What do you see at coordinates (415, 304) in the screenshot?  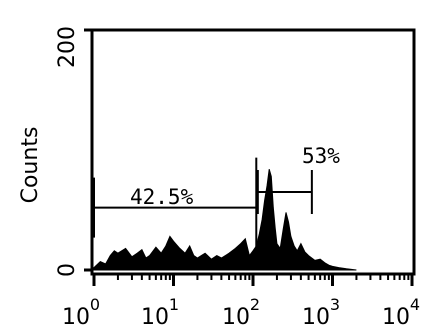 I see `x-tick-exponent: 4` at bounding box center [415, 304].